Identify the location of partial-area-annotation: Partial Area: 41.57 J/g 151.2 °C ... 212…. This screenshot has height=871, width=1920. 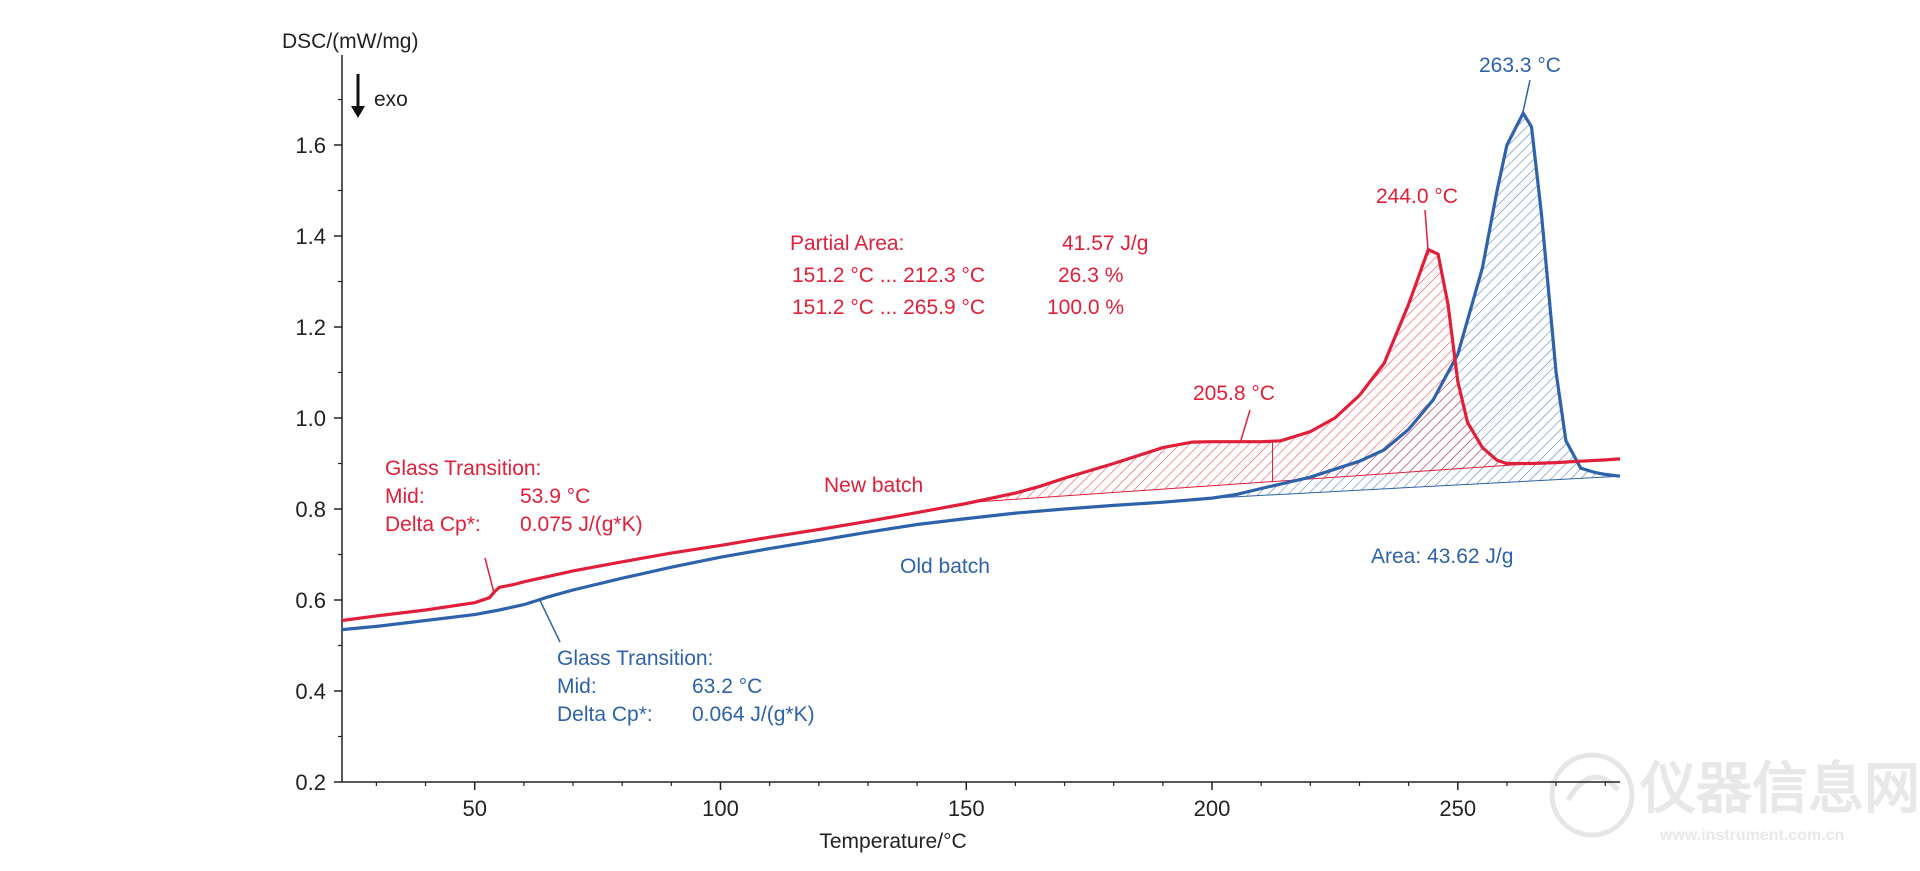
(969, 275).